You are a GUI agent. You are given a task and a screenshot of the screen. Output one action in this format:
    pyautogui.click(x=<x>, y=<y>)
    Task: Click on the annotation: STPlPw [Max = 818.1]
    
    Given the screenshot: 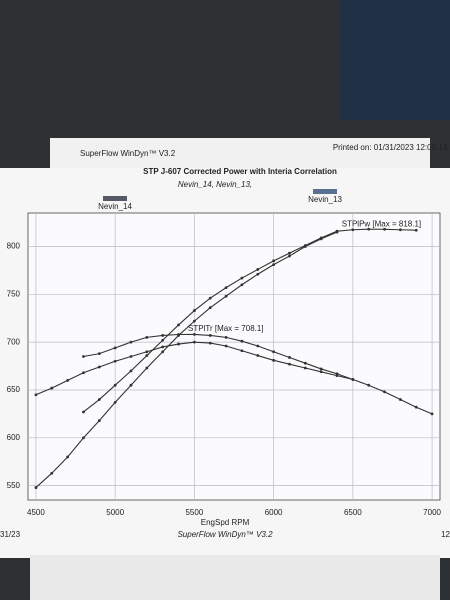 What is the action you would take?
    pyautogui.click(x=381, y=224)
    